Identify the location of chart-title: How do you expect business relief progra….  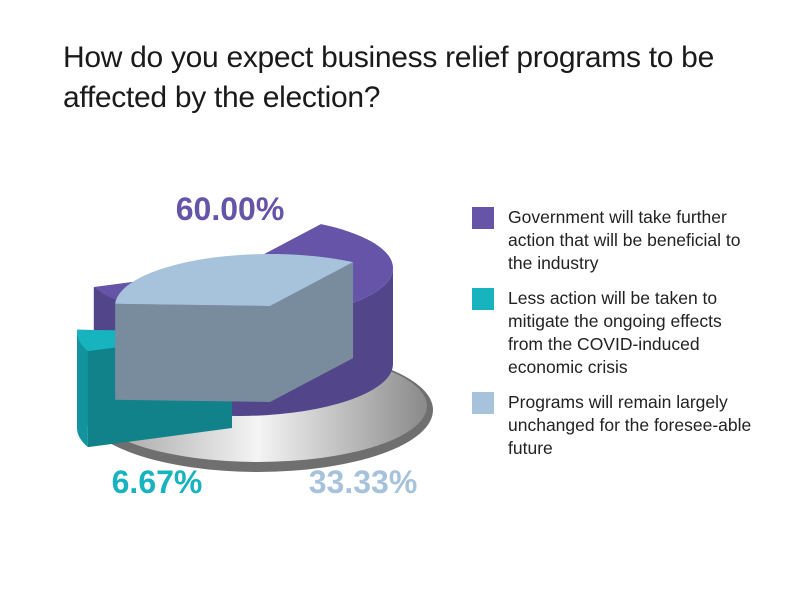
(388, 77).